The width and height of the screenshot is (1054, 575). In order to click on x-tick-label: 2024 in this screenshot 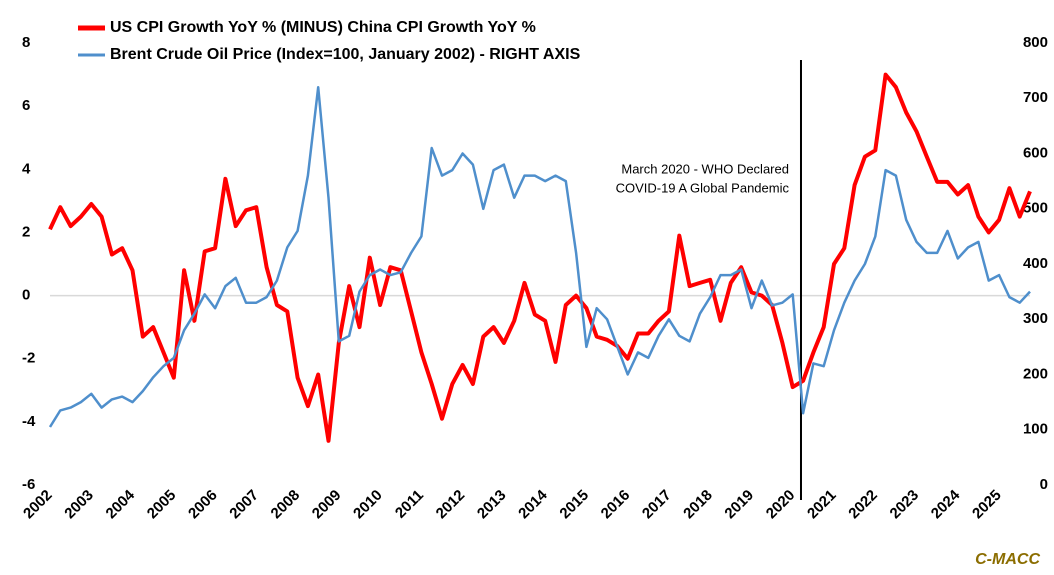, I will do `click(946, 504)`.